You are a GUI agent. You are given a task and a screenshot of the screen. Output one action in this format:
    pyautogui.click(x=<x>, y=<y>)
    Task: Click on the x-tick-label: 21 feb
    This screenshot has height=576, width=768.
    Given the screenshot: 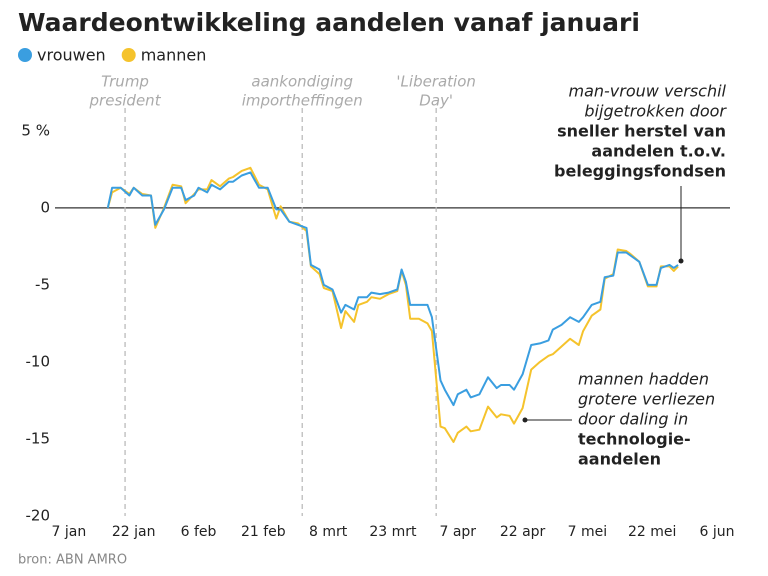 What is the action you would take?
    pyautogui.click(x=263, y=532)
    